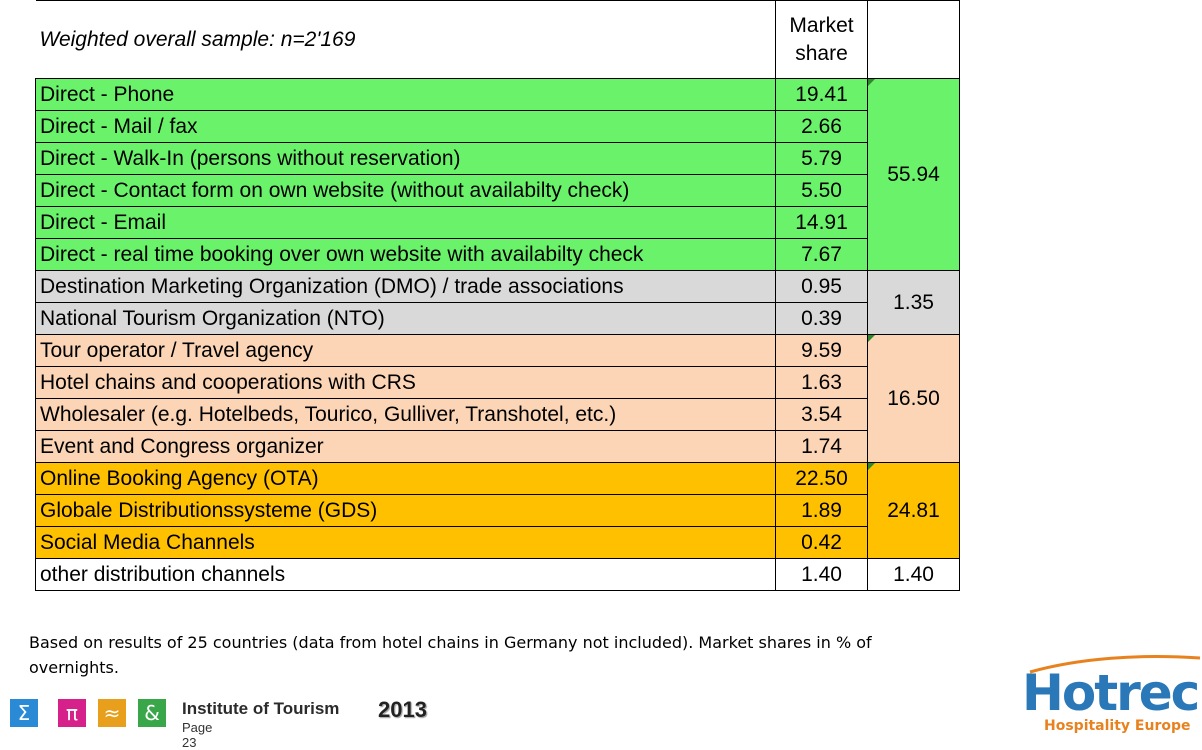 The image size is (1202, 750). Describe the element at coordinates (821, 542) in the screenshot. I see `channel-value: 0.42` at that location.